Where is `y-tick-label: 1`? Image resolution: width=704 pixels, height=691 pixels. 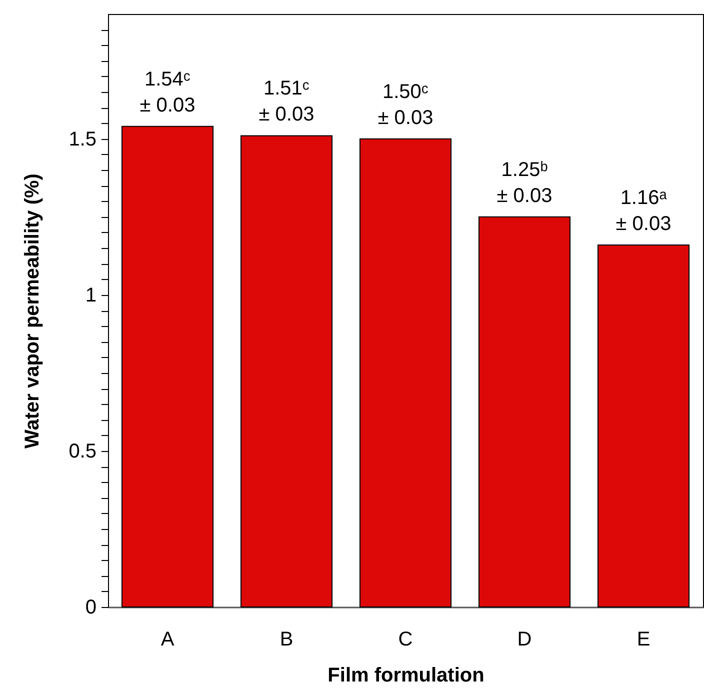
y-tick-label: 1 is located at coordinates (90, 295).